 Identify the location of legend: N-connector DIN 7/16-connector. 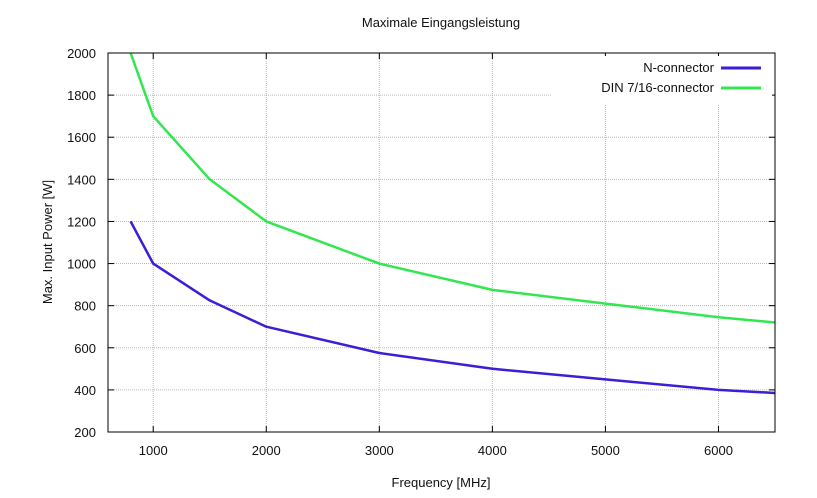
(662, 80).